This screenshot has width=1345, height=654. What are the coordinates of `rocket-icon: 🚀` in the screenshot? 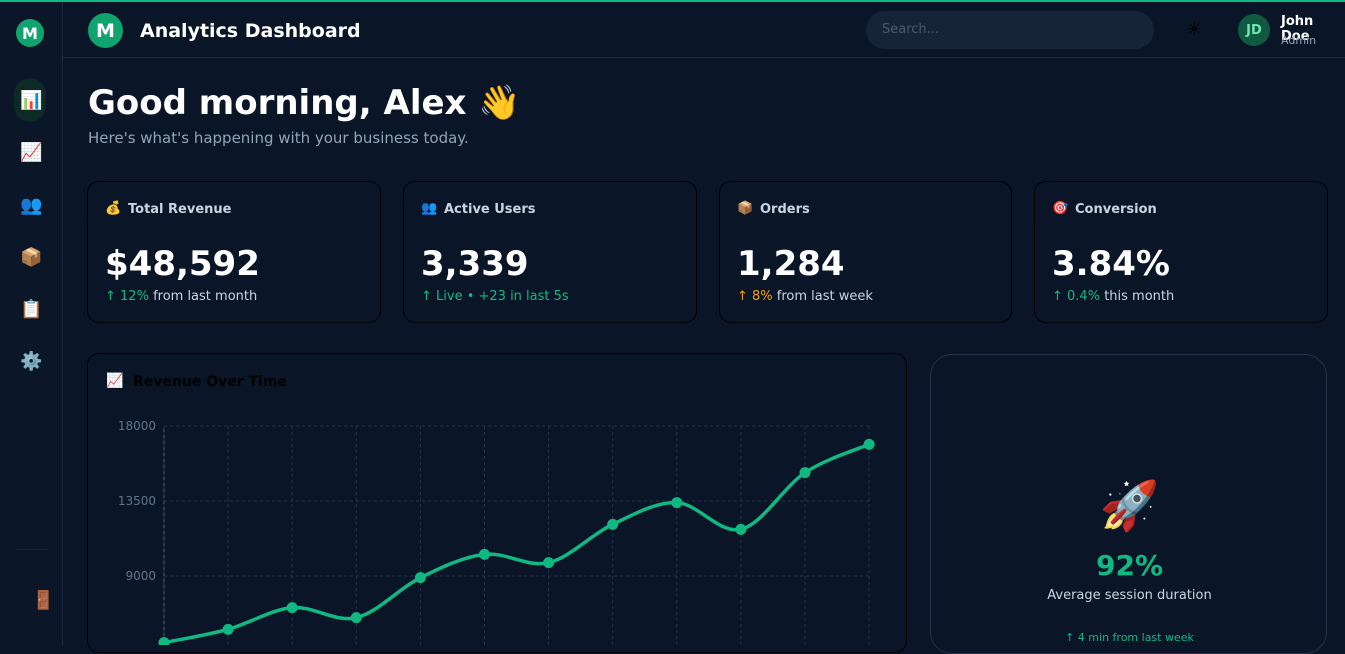 It's located at (1129, 506).